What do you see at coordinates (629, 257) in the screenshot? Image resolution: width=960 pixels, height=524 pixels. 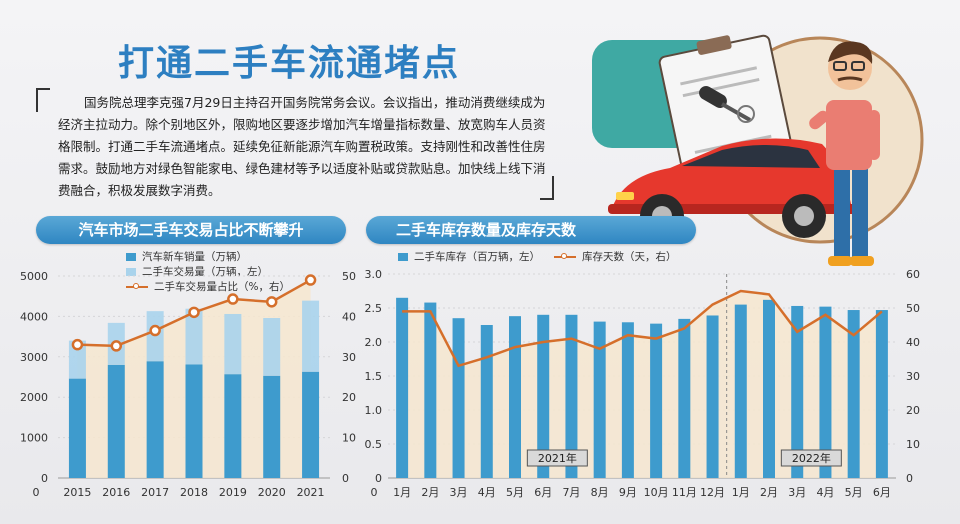 I see `legend-label-inventory-days: 库存天数（天，右）` at bounding box center [629, 257].